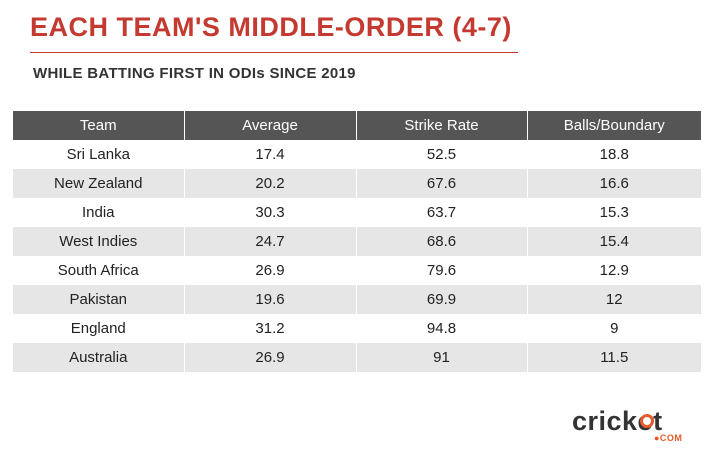  I want to click on logo-suffix: ●COM, so click(668, 438).